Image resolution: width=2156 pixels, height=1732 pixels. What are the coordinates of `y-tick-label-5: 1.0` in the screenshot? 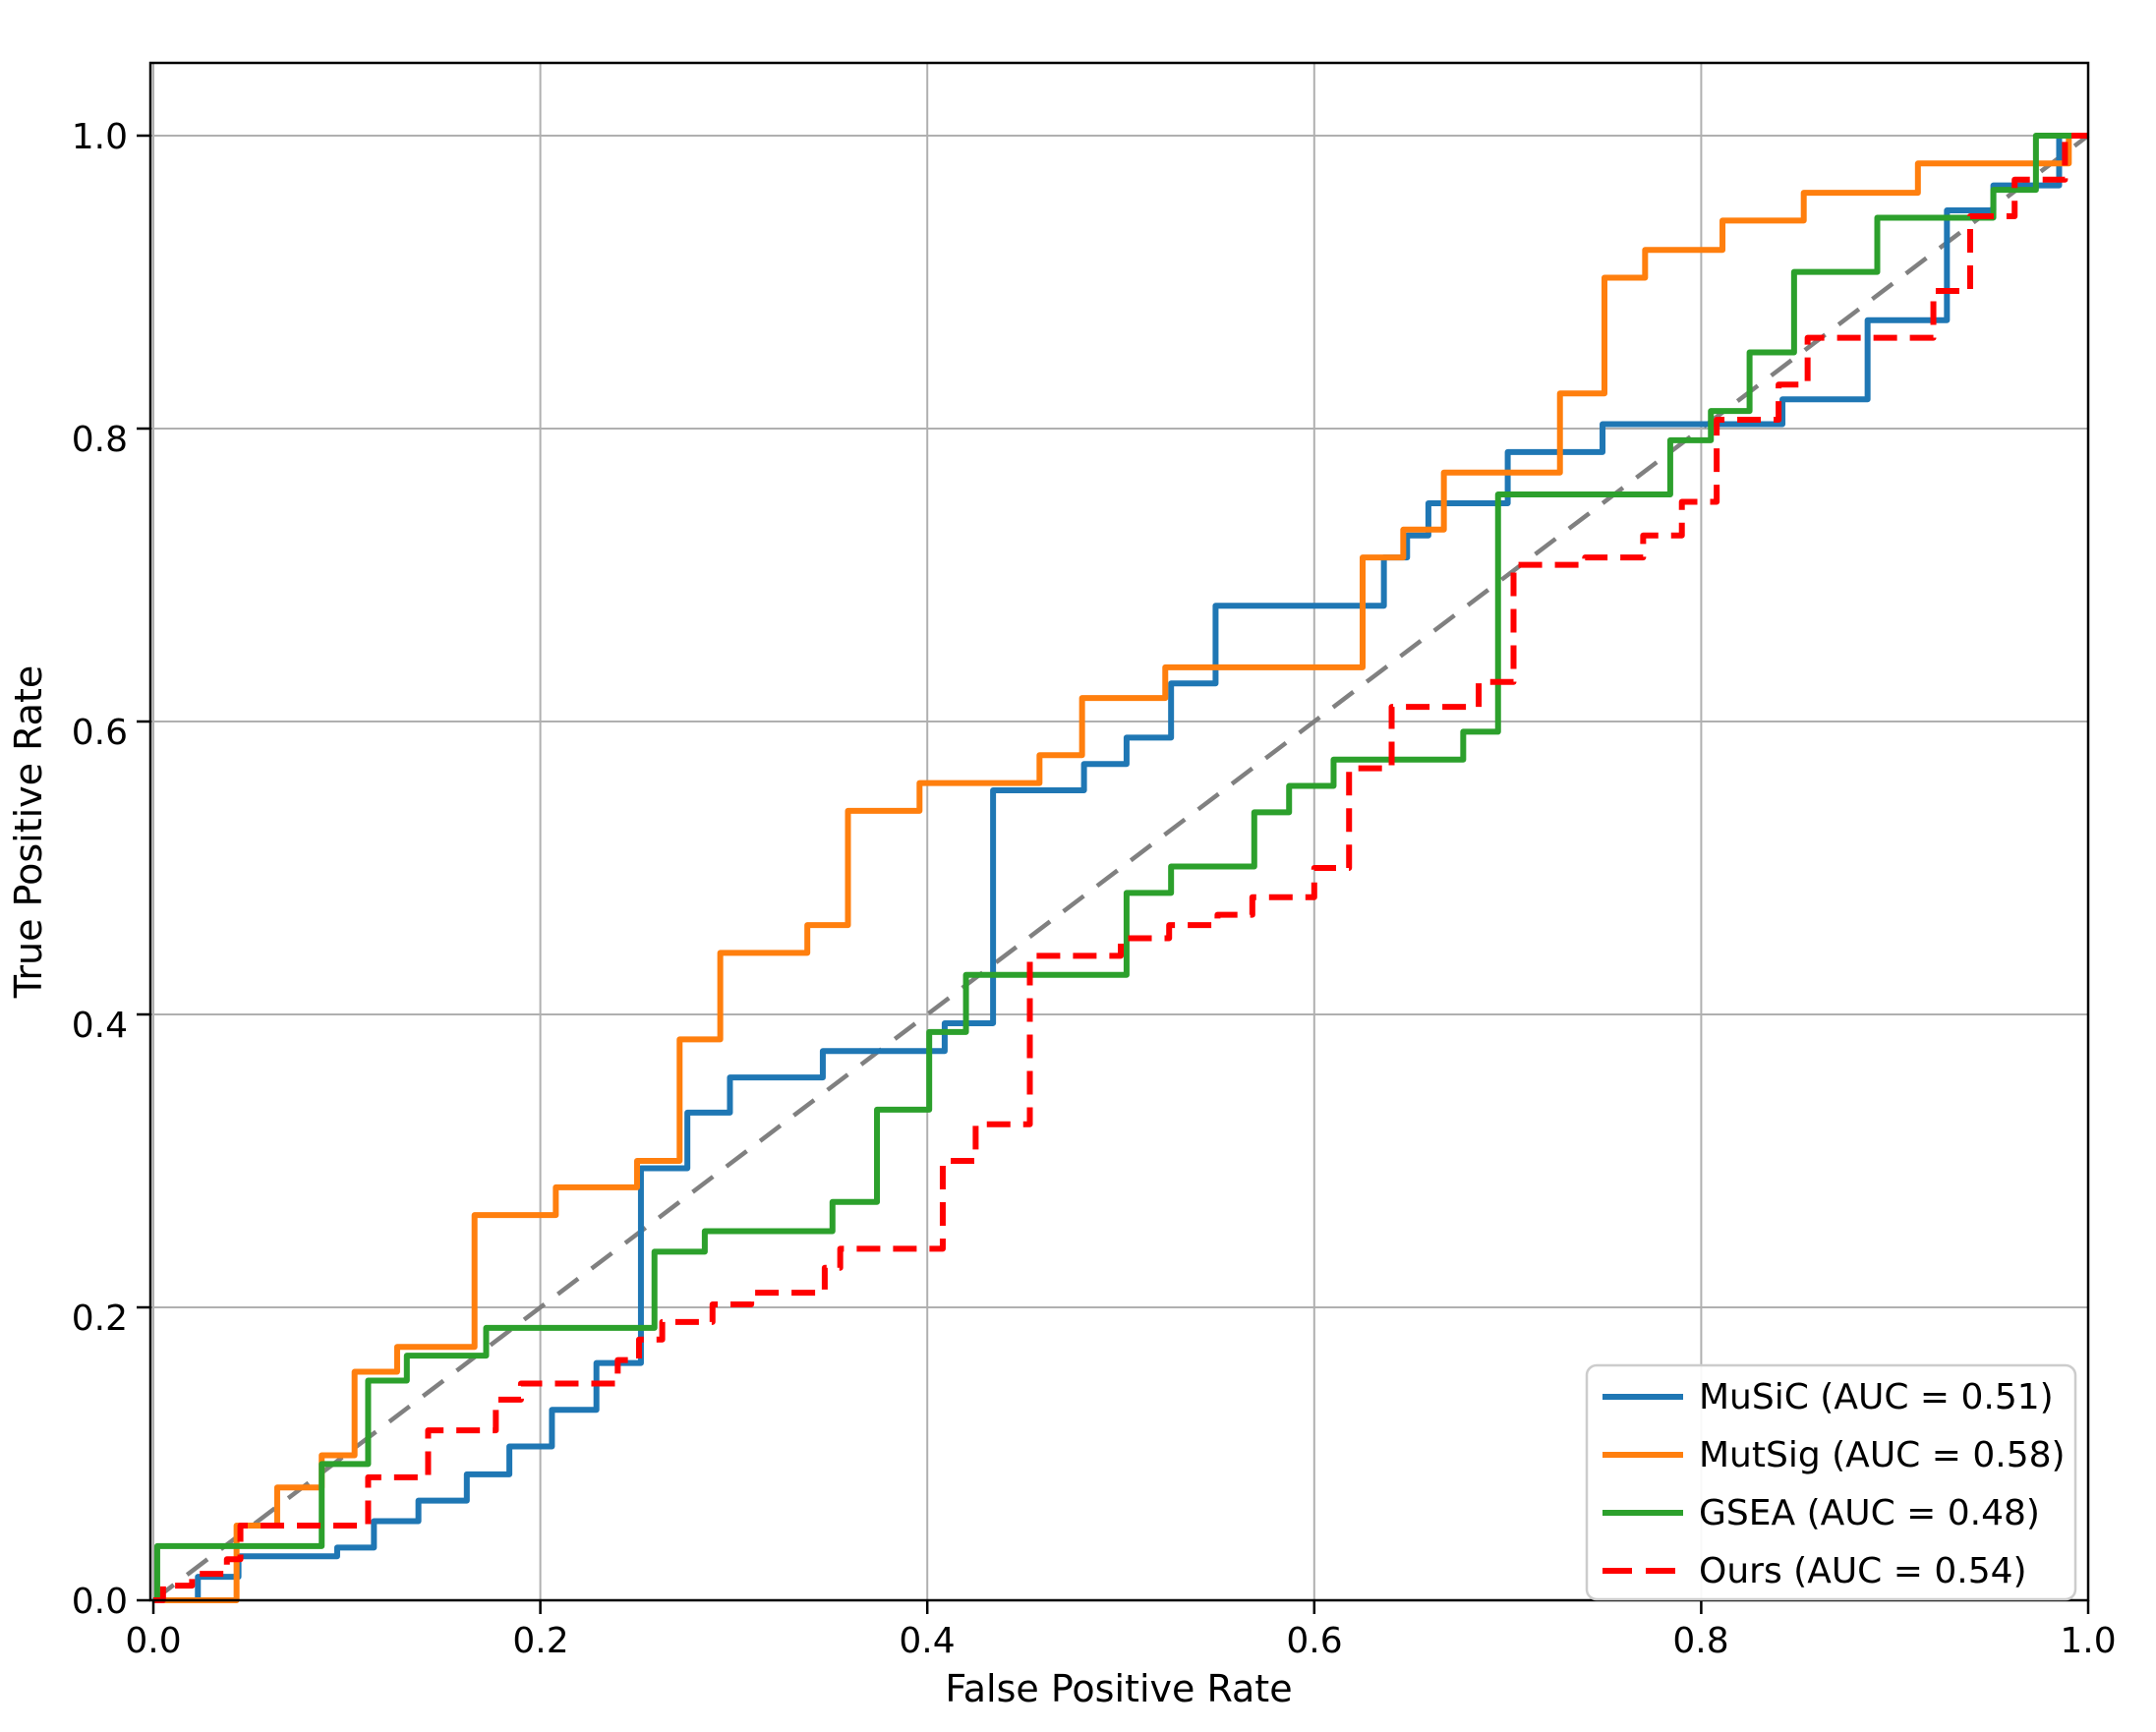 It's located at (100, 137).